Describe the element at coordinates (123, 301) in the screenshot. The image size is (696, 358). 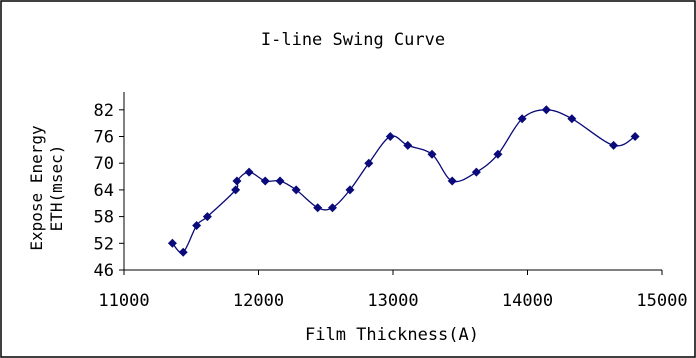
I see `x-tick-label: 11000` at that location.